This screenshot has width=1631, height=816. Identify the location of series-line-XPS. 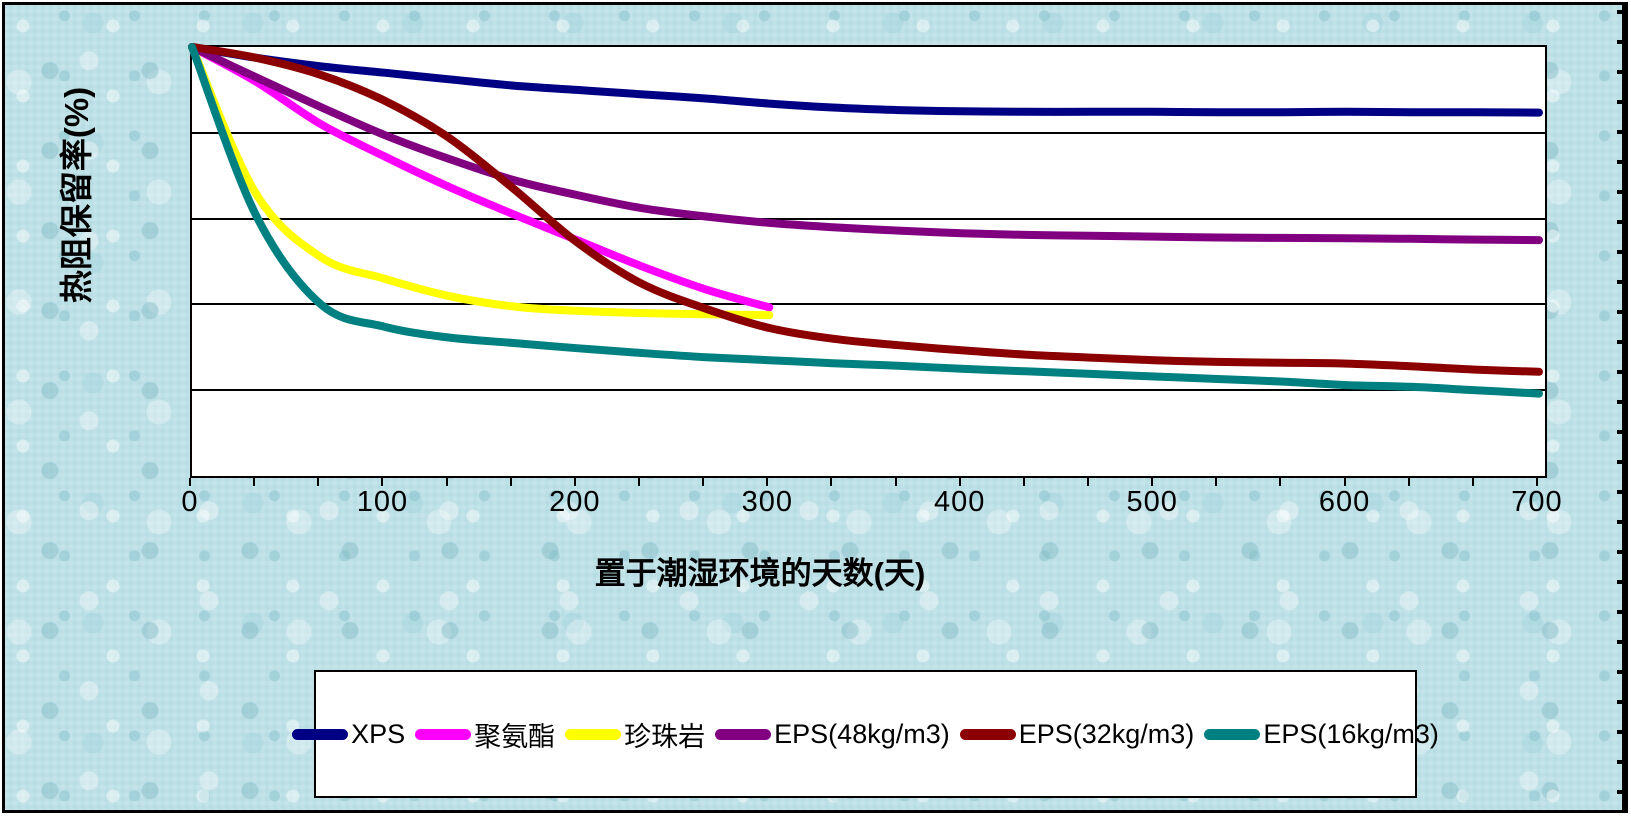
(865, 80).